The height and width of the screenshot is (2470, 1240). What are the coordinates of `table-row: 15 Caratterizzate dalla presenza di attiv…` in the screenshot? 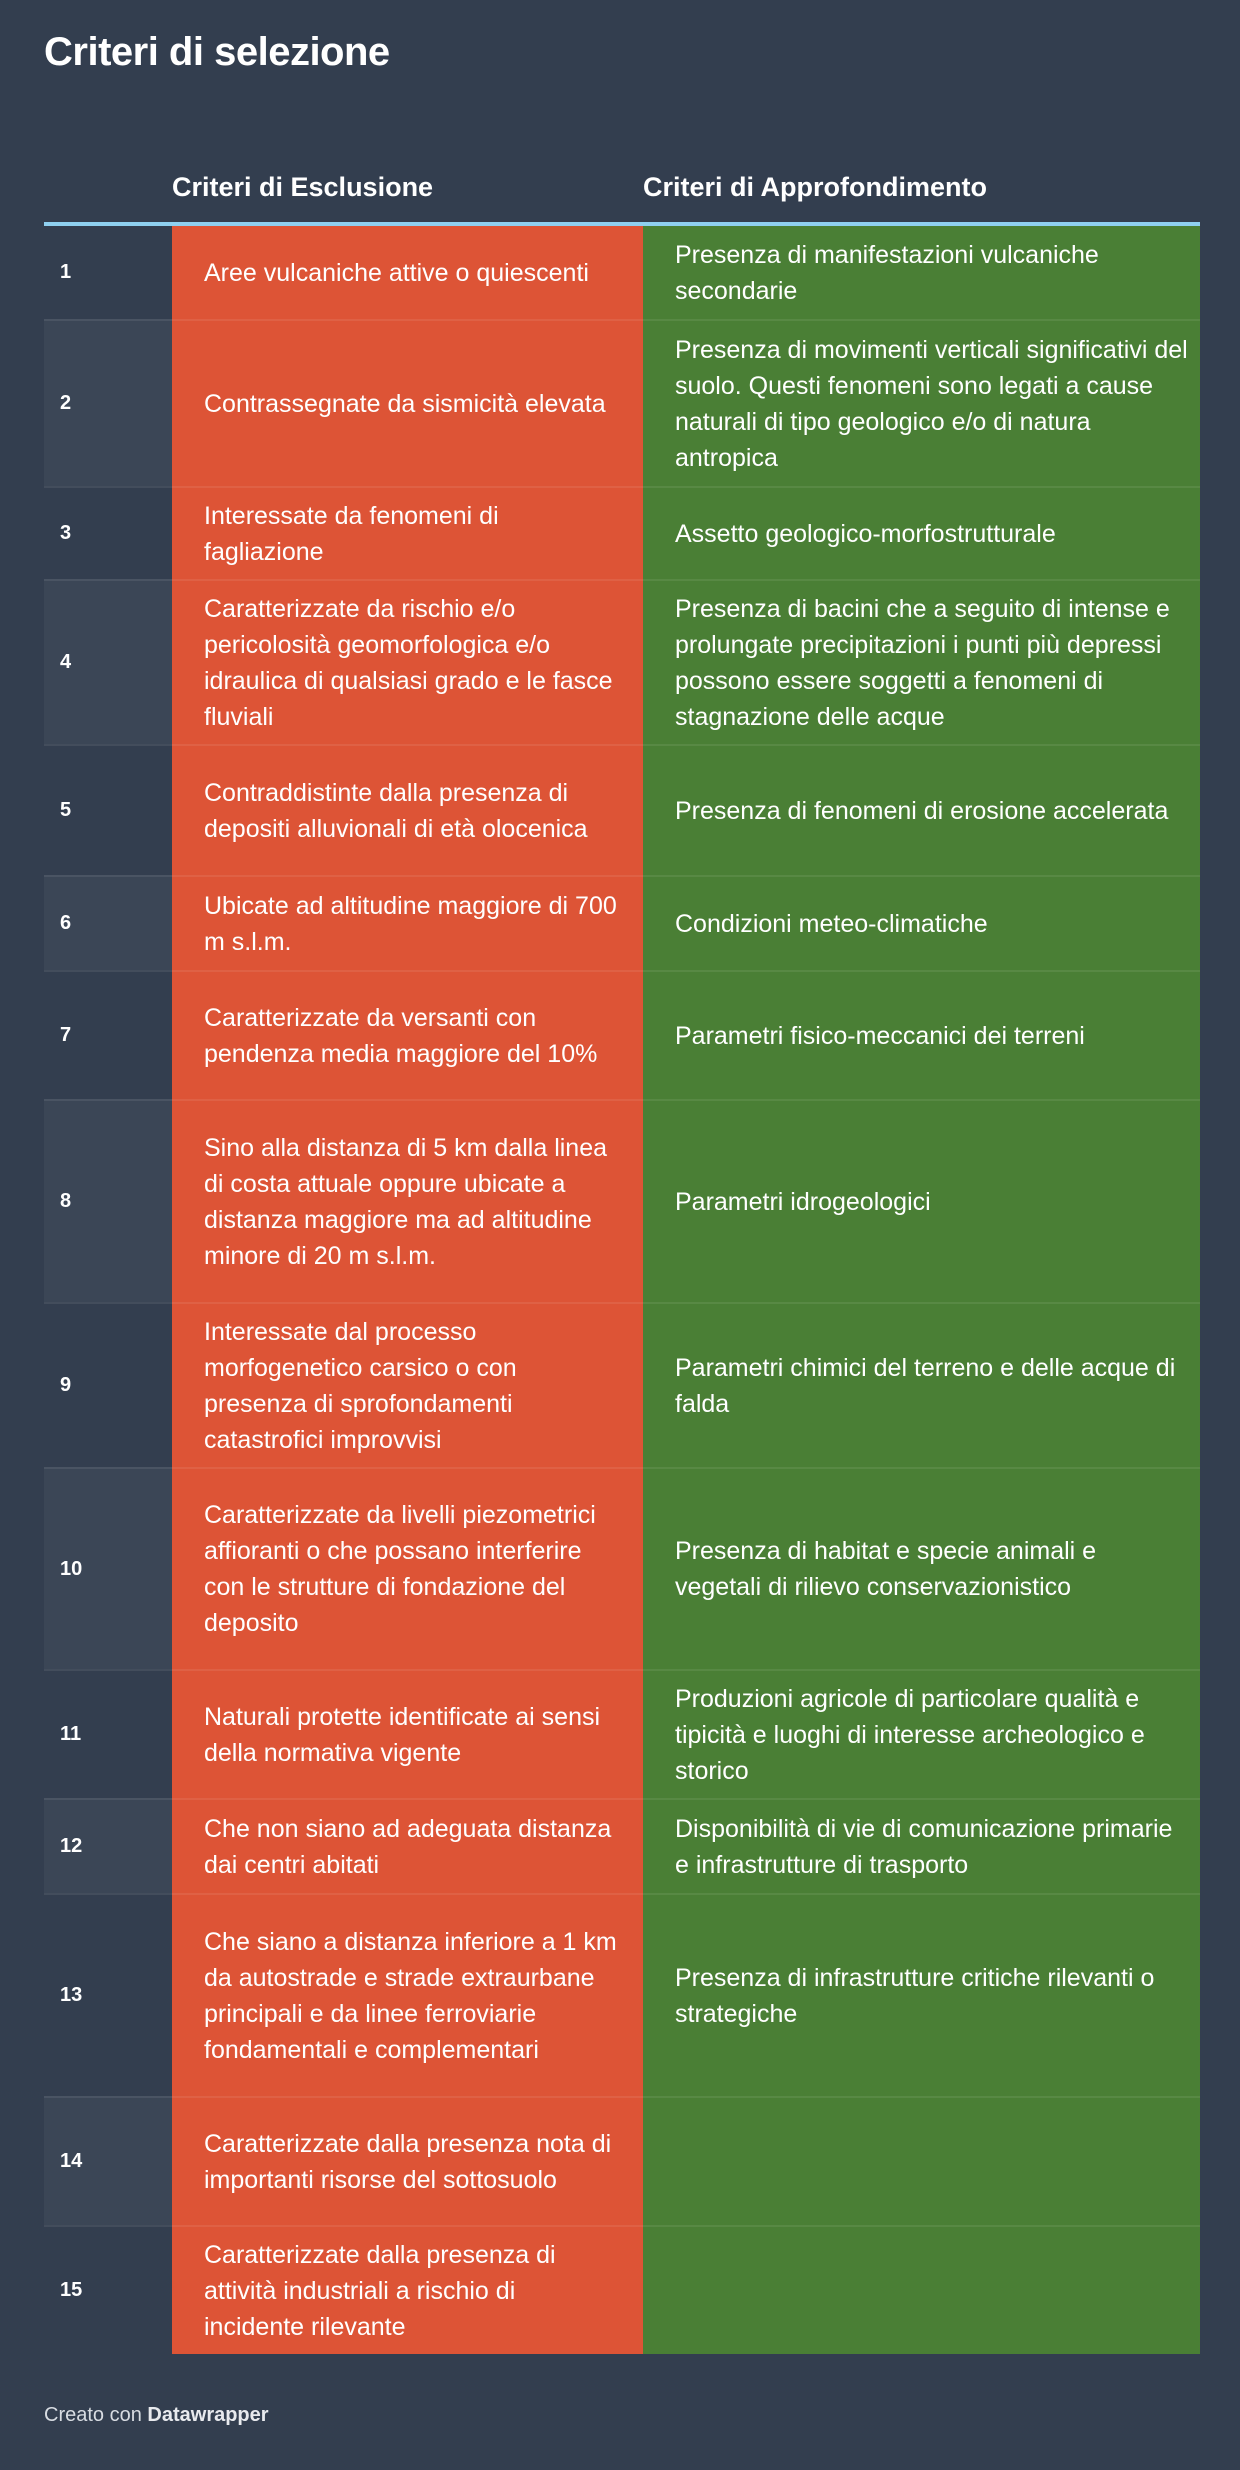 It's located at (622, 2289).